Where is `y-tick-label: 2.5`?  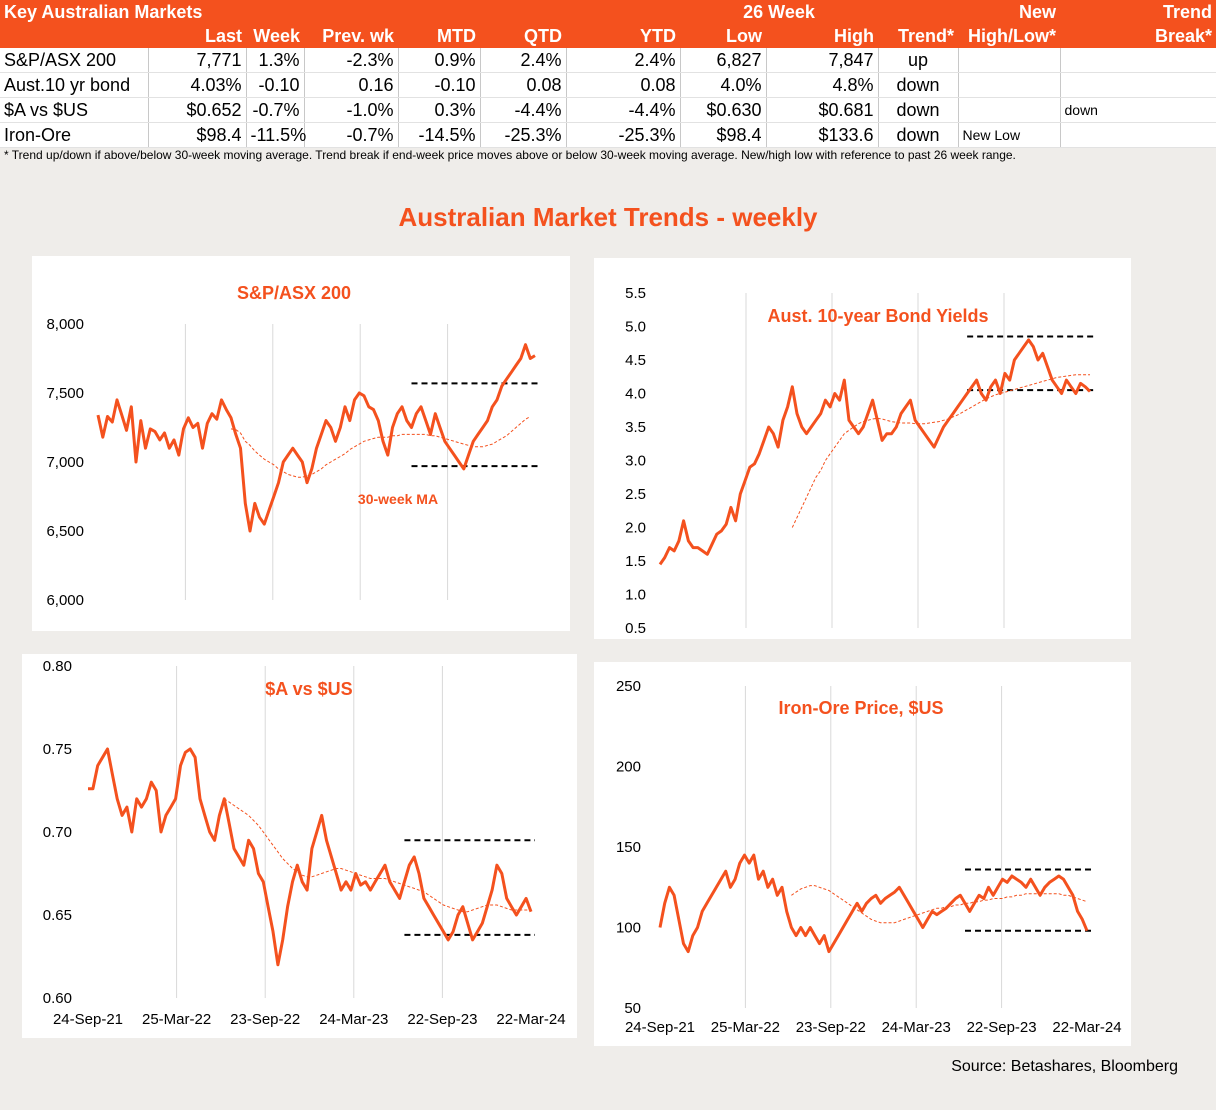
y-tick-label: 2.5 is located at coordinates (635, 494).